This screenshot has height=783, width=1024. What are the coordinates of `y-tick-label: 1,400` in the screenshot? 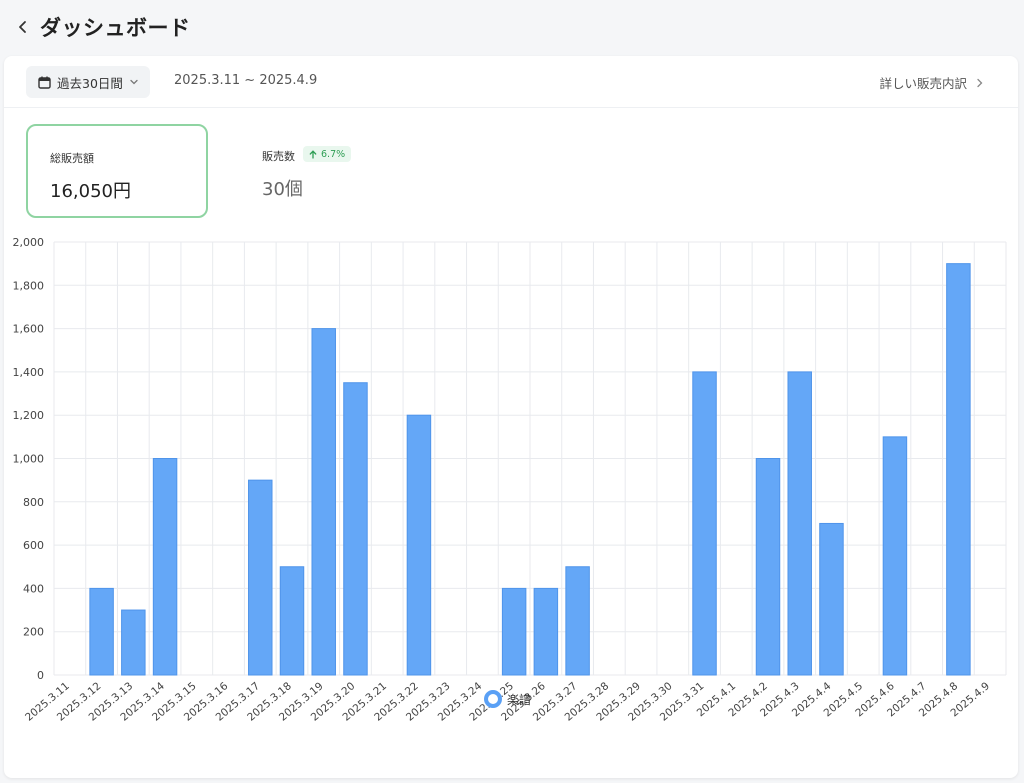 It's located at (29, 372).